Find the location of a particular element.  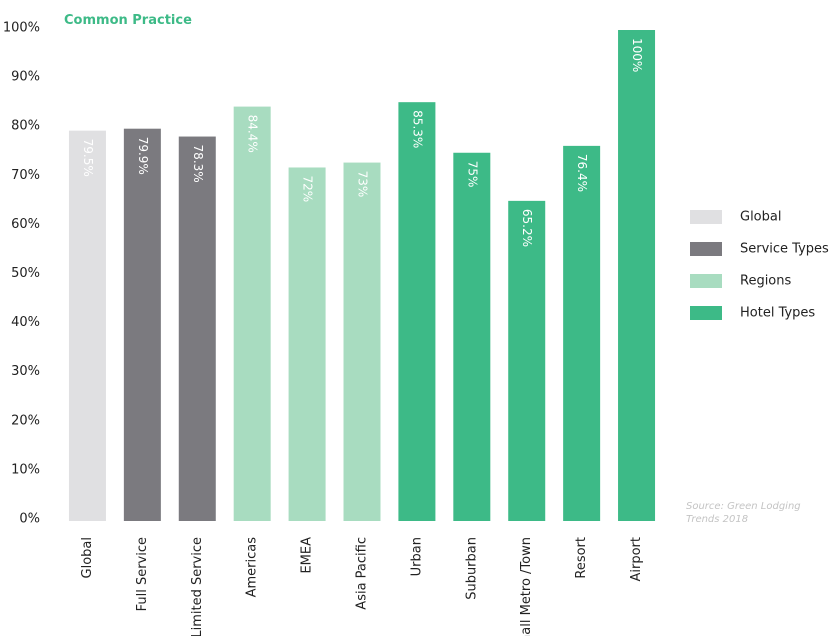

y-tick-label: 20% is located at coordinates (25, 420).